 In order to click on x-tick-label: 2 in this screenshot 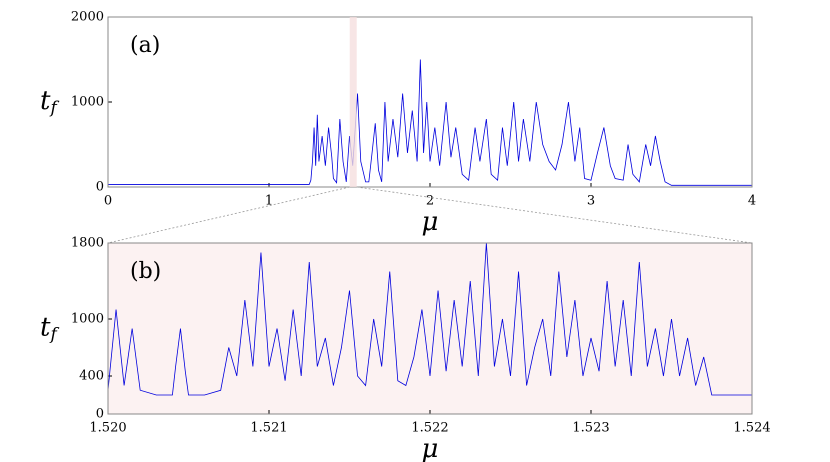, I will do `click(430, 201)`.